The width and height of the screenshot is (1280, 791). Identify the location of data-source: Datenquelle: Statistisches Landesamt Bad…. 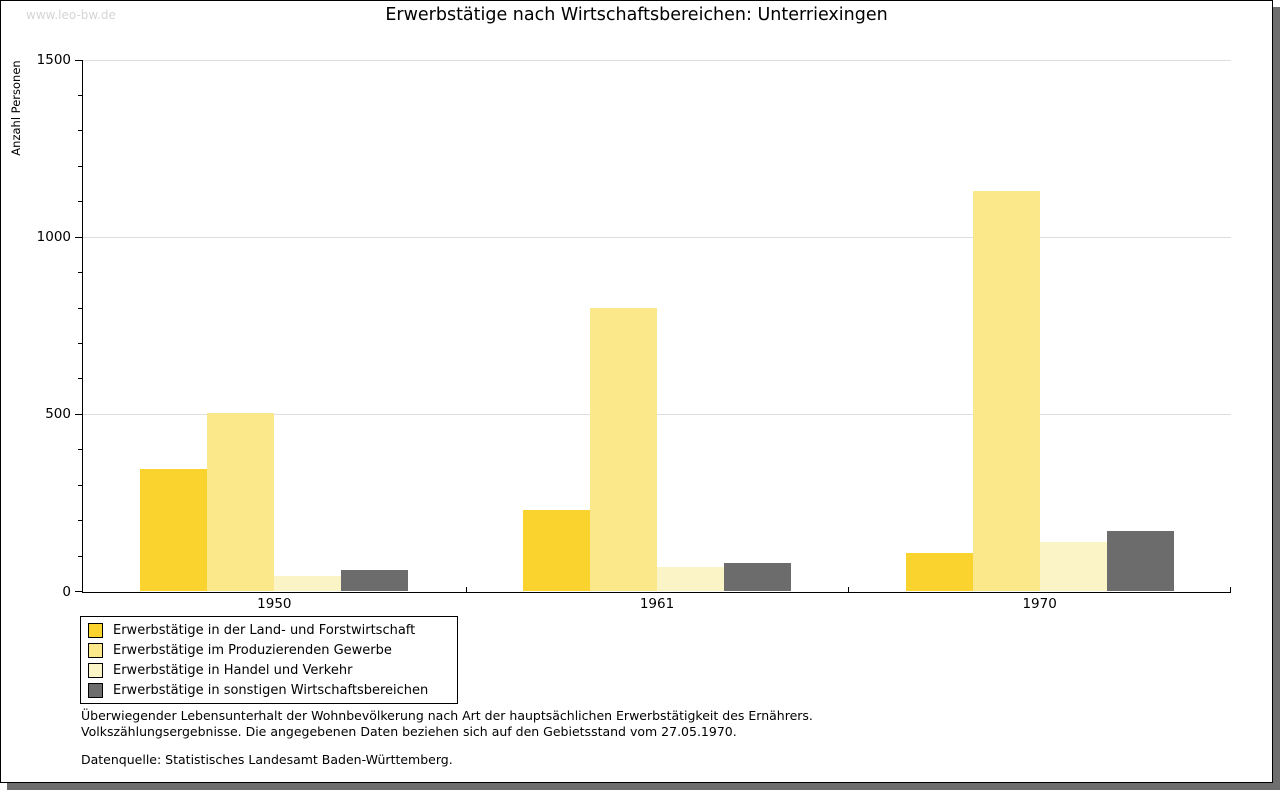
(267, 759).